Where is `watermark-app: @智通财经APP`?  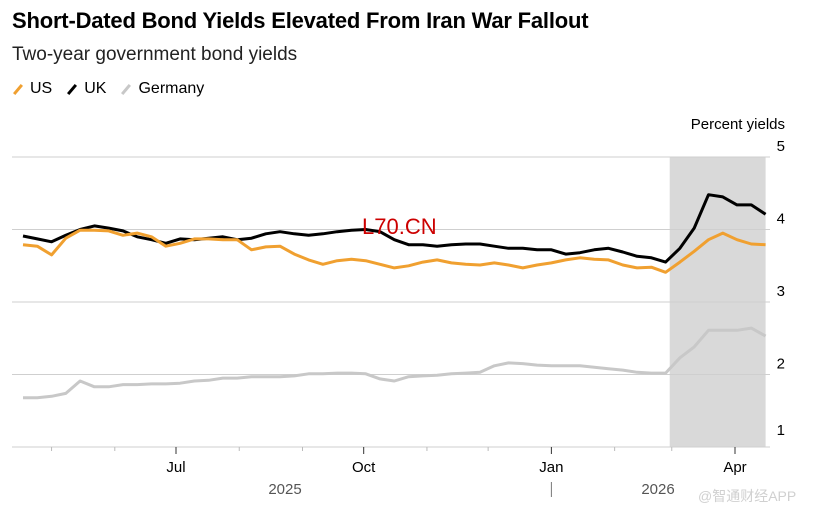
watermark-app: @智通财经APP is located at coordinates (747, 496).